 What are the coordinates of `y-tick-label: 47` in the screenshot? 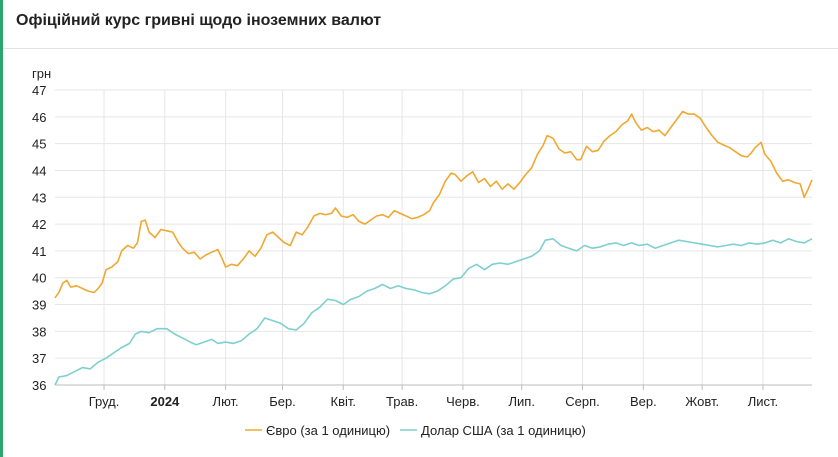 It's located at (39, 90).